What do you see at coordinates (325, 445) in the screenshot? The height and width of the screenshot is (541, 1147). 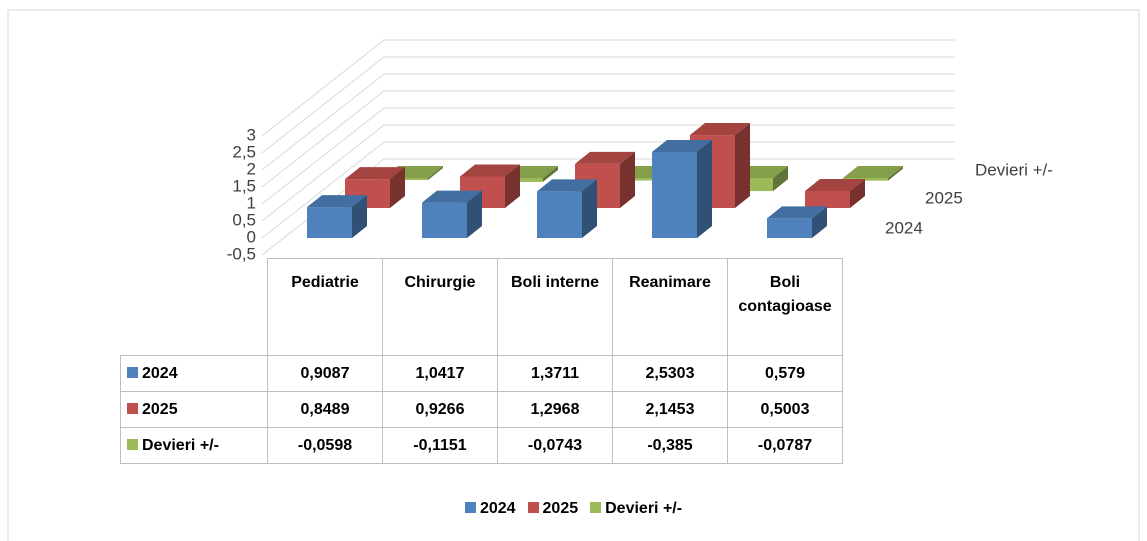 I see `table-value: -0,0598` at bounding box center [325, 445].